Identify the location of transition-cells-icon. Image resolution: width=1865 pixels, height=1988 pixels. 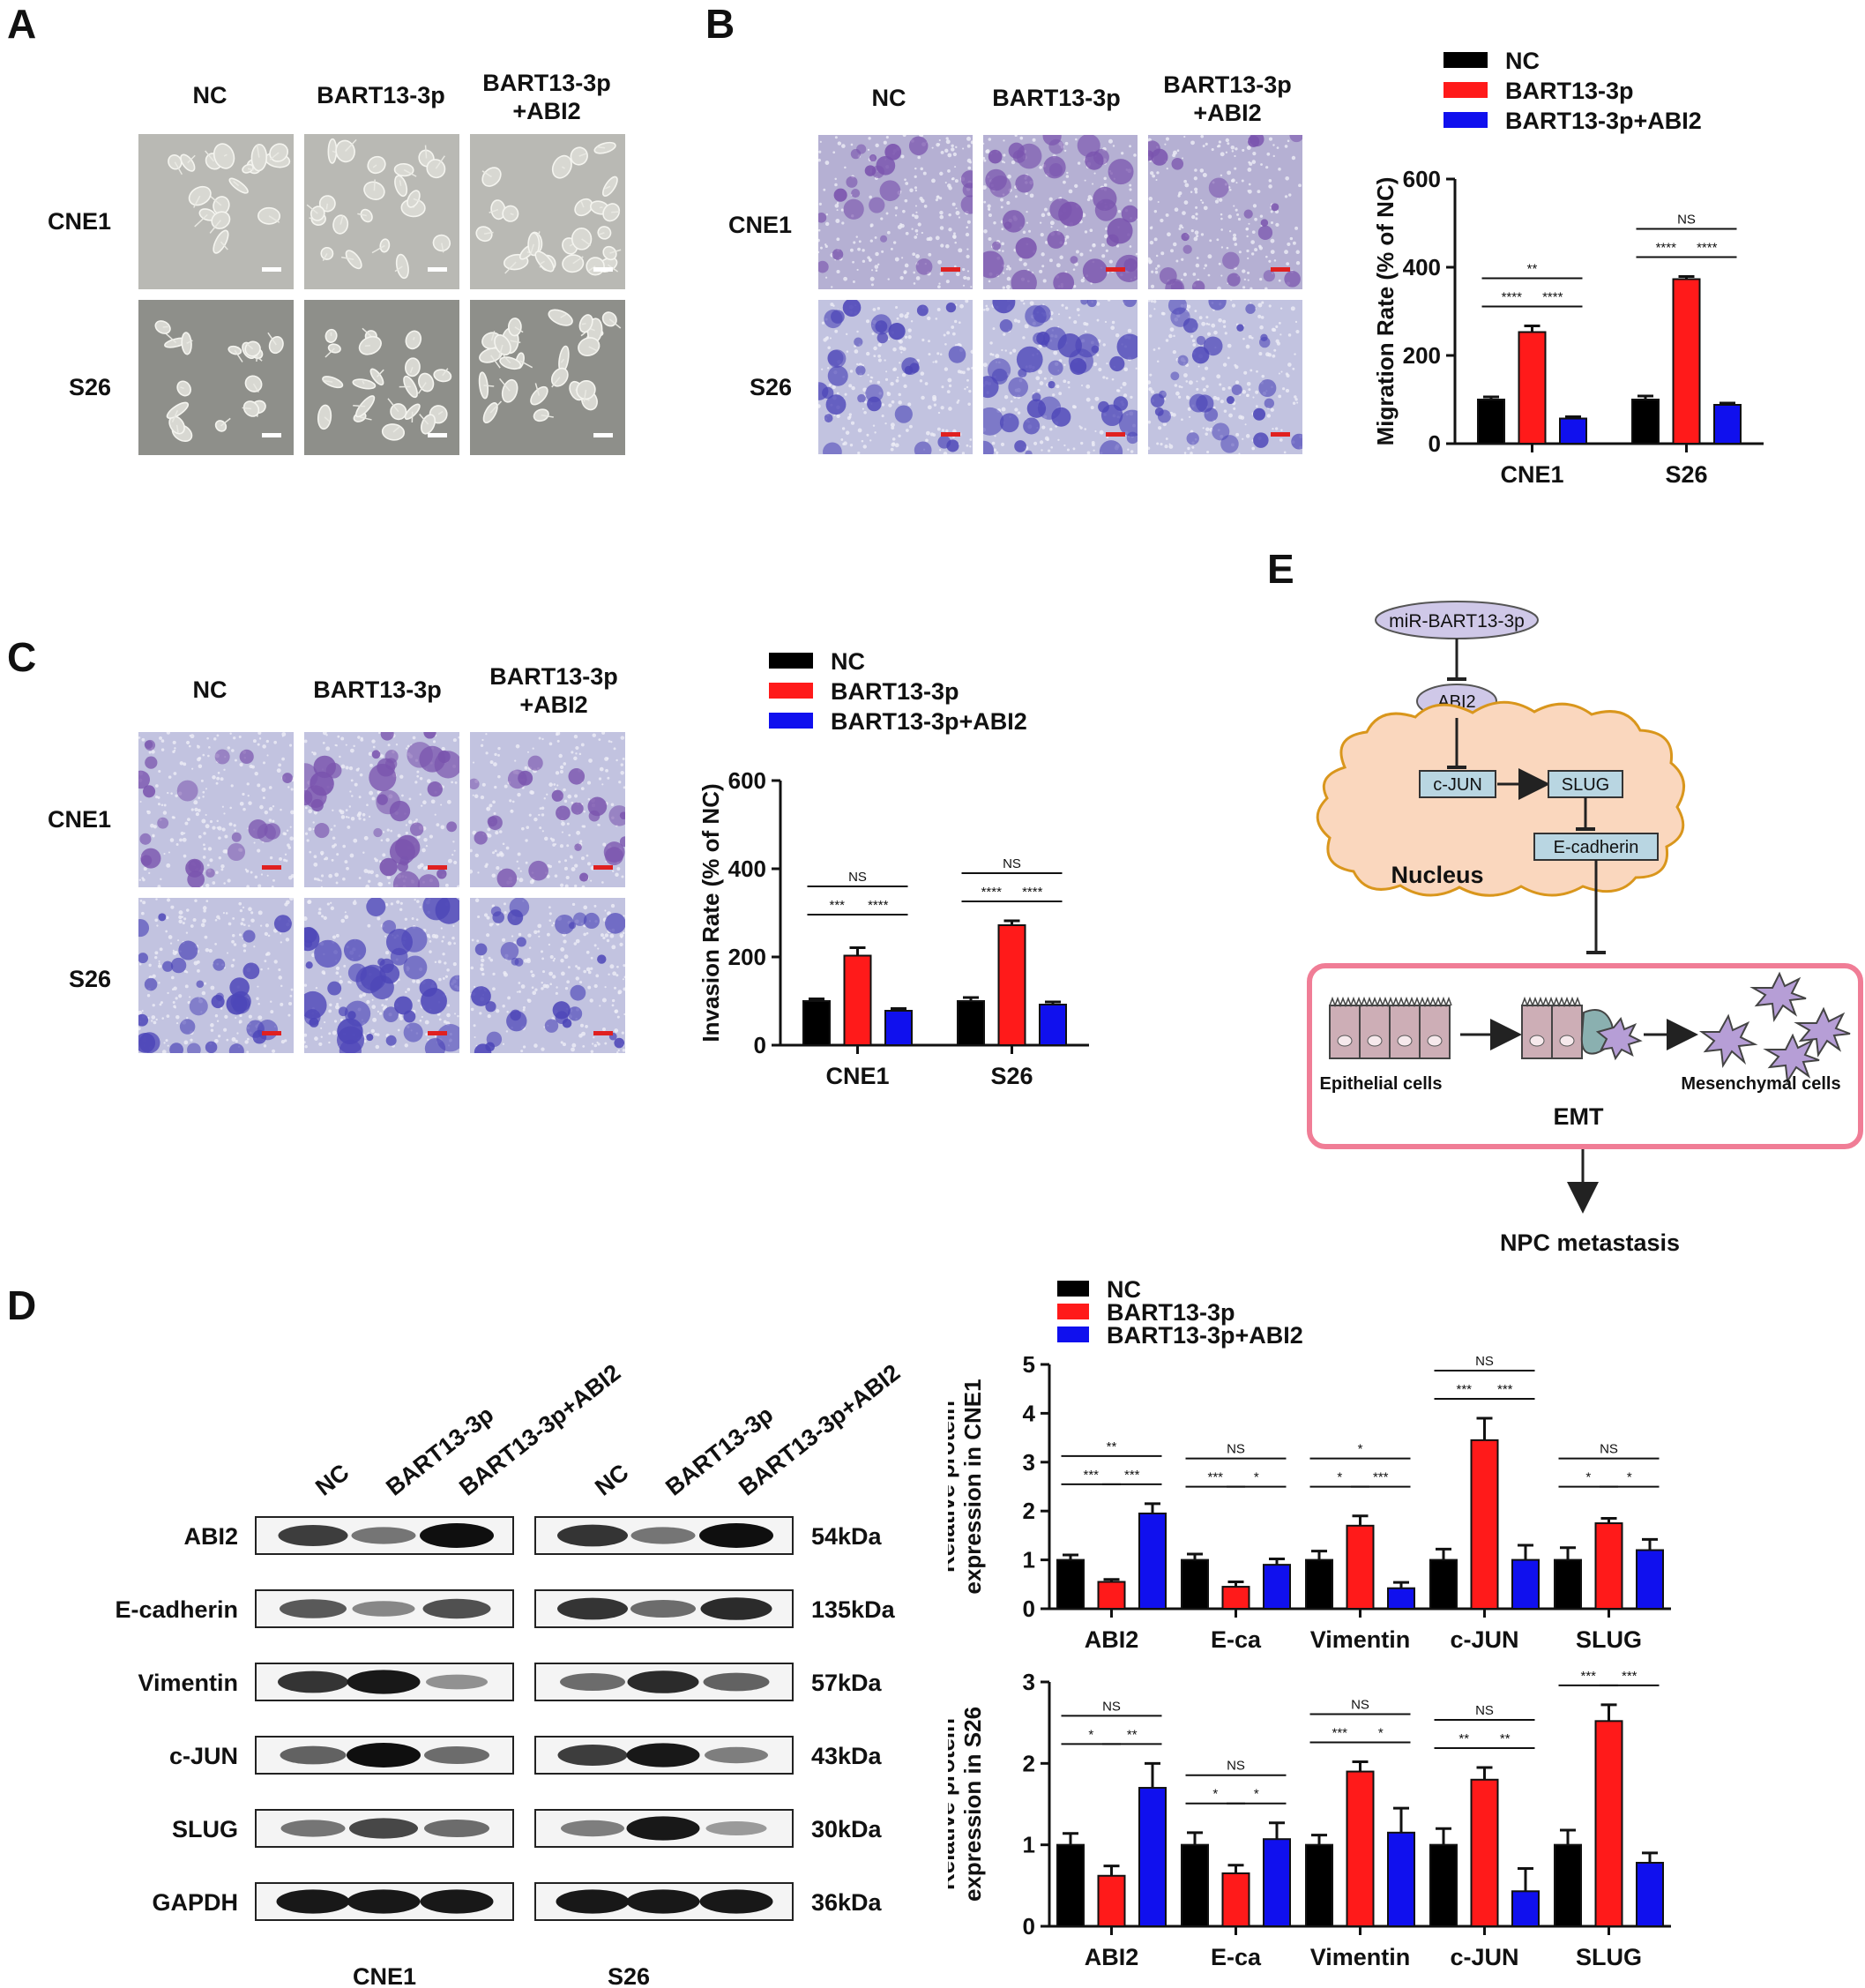
(1582, 1028).